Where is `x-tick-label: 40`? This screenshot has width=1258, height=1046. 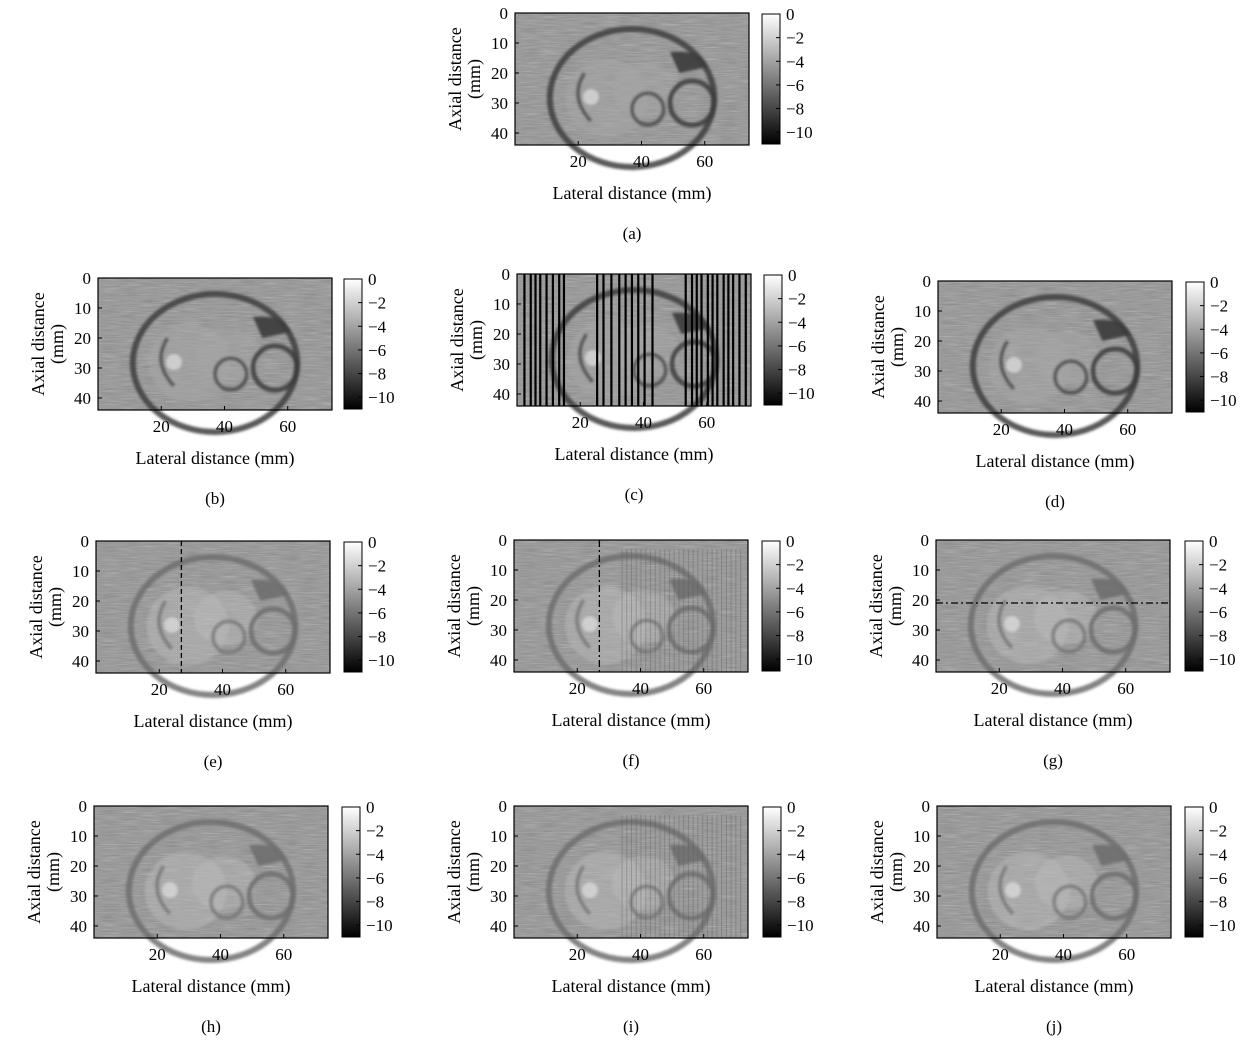 x-tick-label: 40 is located at coordinates (1064, 429).